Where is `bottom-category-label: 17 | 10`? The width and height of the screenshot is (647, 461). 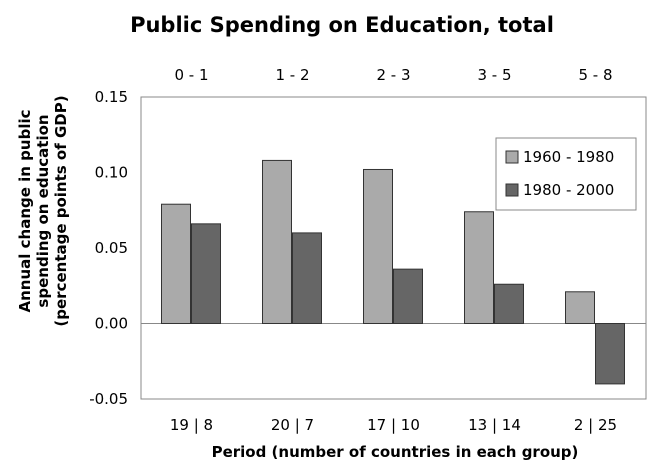 bottom-category-label: 17 | 10 is located at coordinates (393, 425).